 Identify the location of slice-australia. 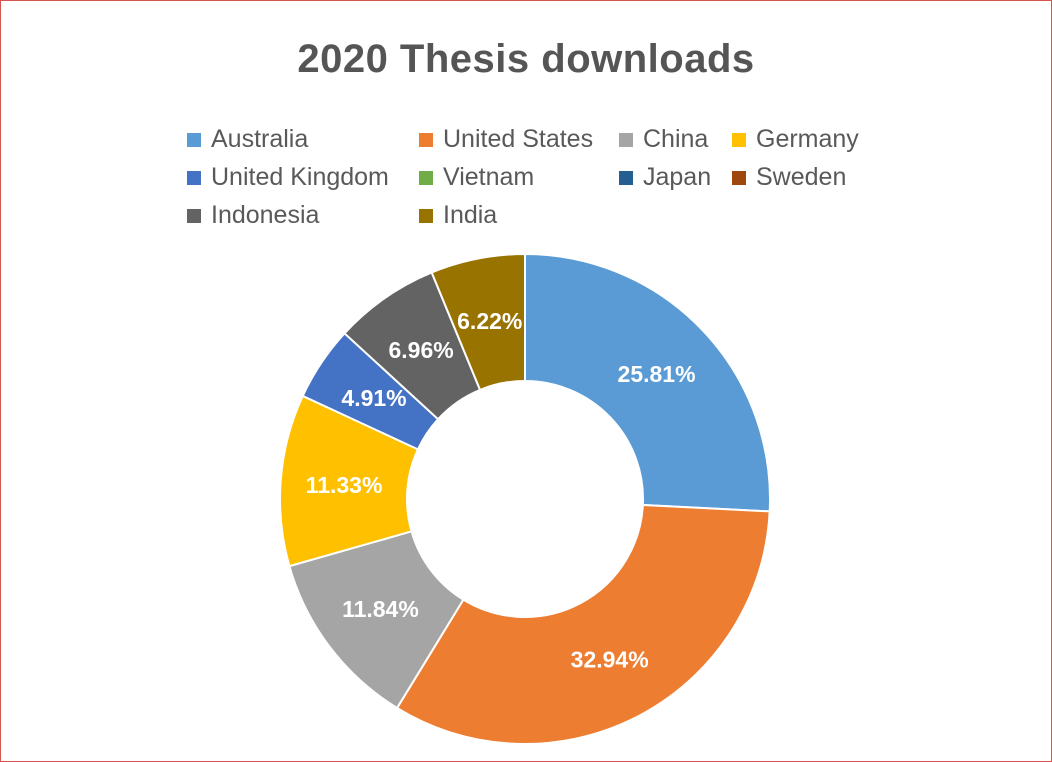
(647, 382).